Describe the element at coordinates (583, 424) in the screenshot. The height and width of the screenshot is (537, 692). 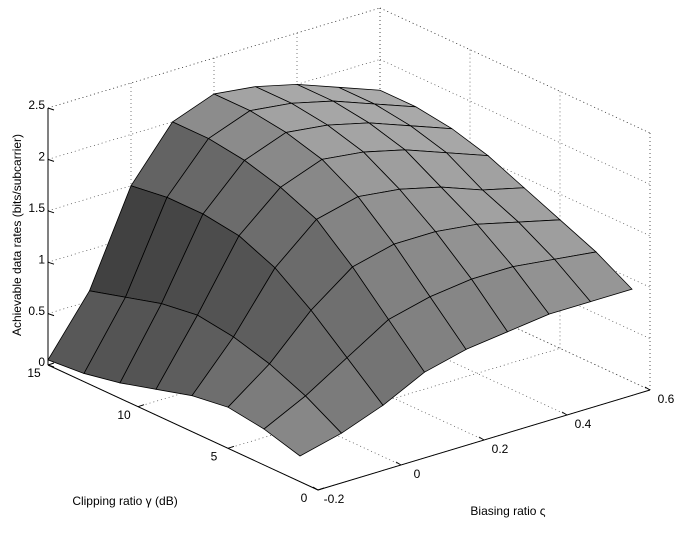
I see `x-tick-label: 0.4` at that location.